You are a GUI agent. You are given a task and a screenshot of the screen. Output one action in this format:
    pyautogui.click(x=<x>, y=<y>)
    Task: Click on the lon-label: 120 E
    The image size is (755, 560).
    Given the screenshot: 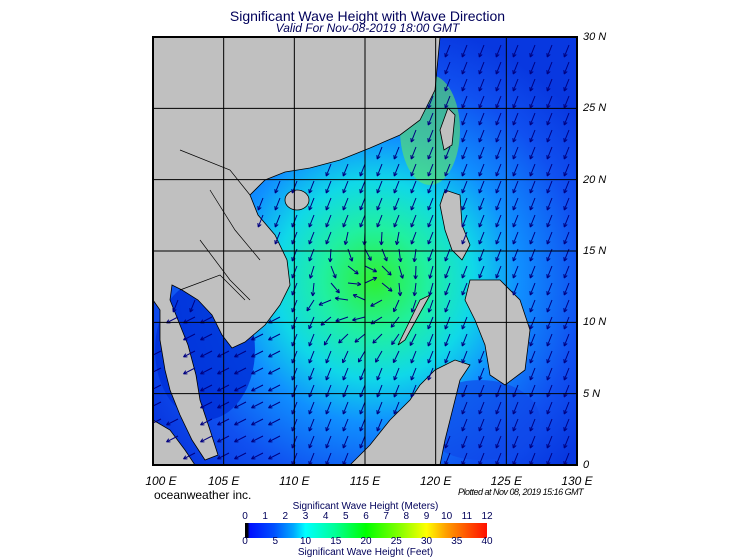 What is the action you would take?
    pyautogui.click(x=435, y=481)
    